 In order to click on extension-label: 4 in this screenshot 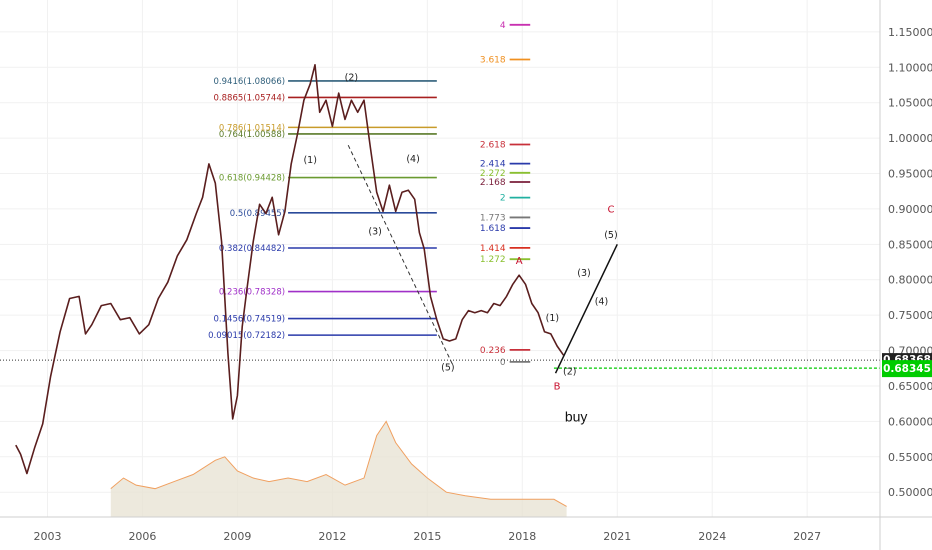, I will do `click(503, 26)`.